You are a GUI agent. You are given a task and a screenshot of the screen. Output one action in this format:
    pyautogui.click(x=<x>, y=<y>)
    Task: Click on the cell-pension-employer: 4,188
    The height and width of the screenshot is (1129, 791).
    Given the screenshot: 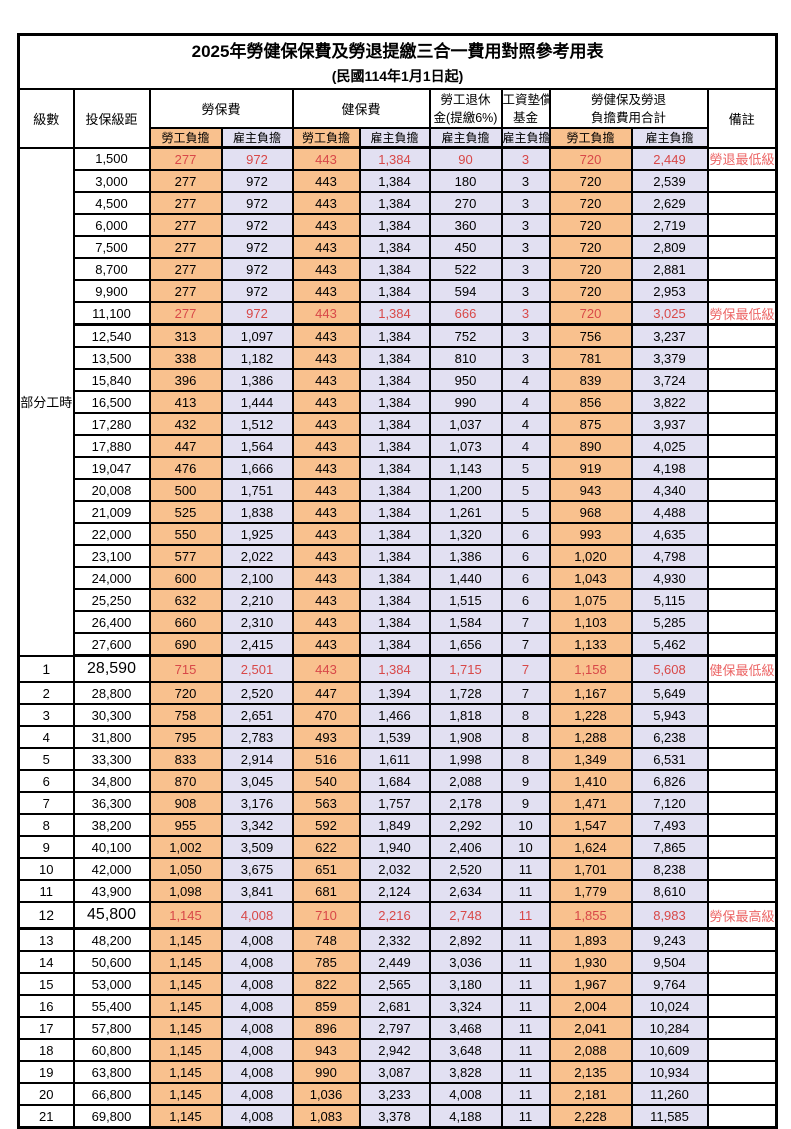 What is the action you would take?
    pyautogui.click(x=465, y=1116)
    